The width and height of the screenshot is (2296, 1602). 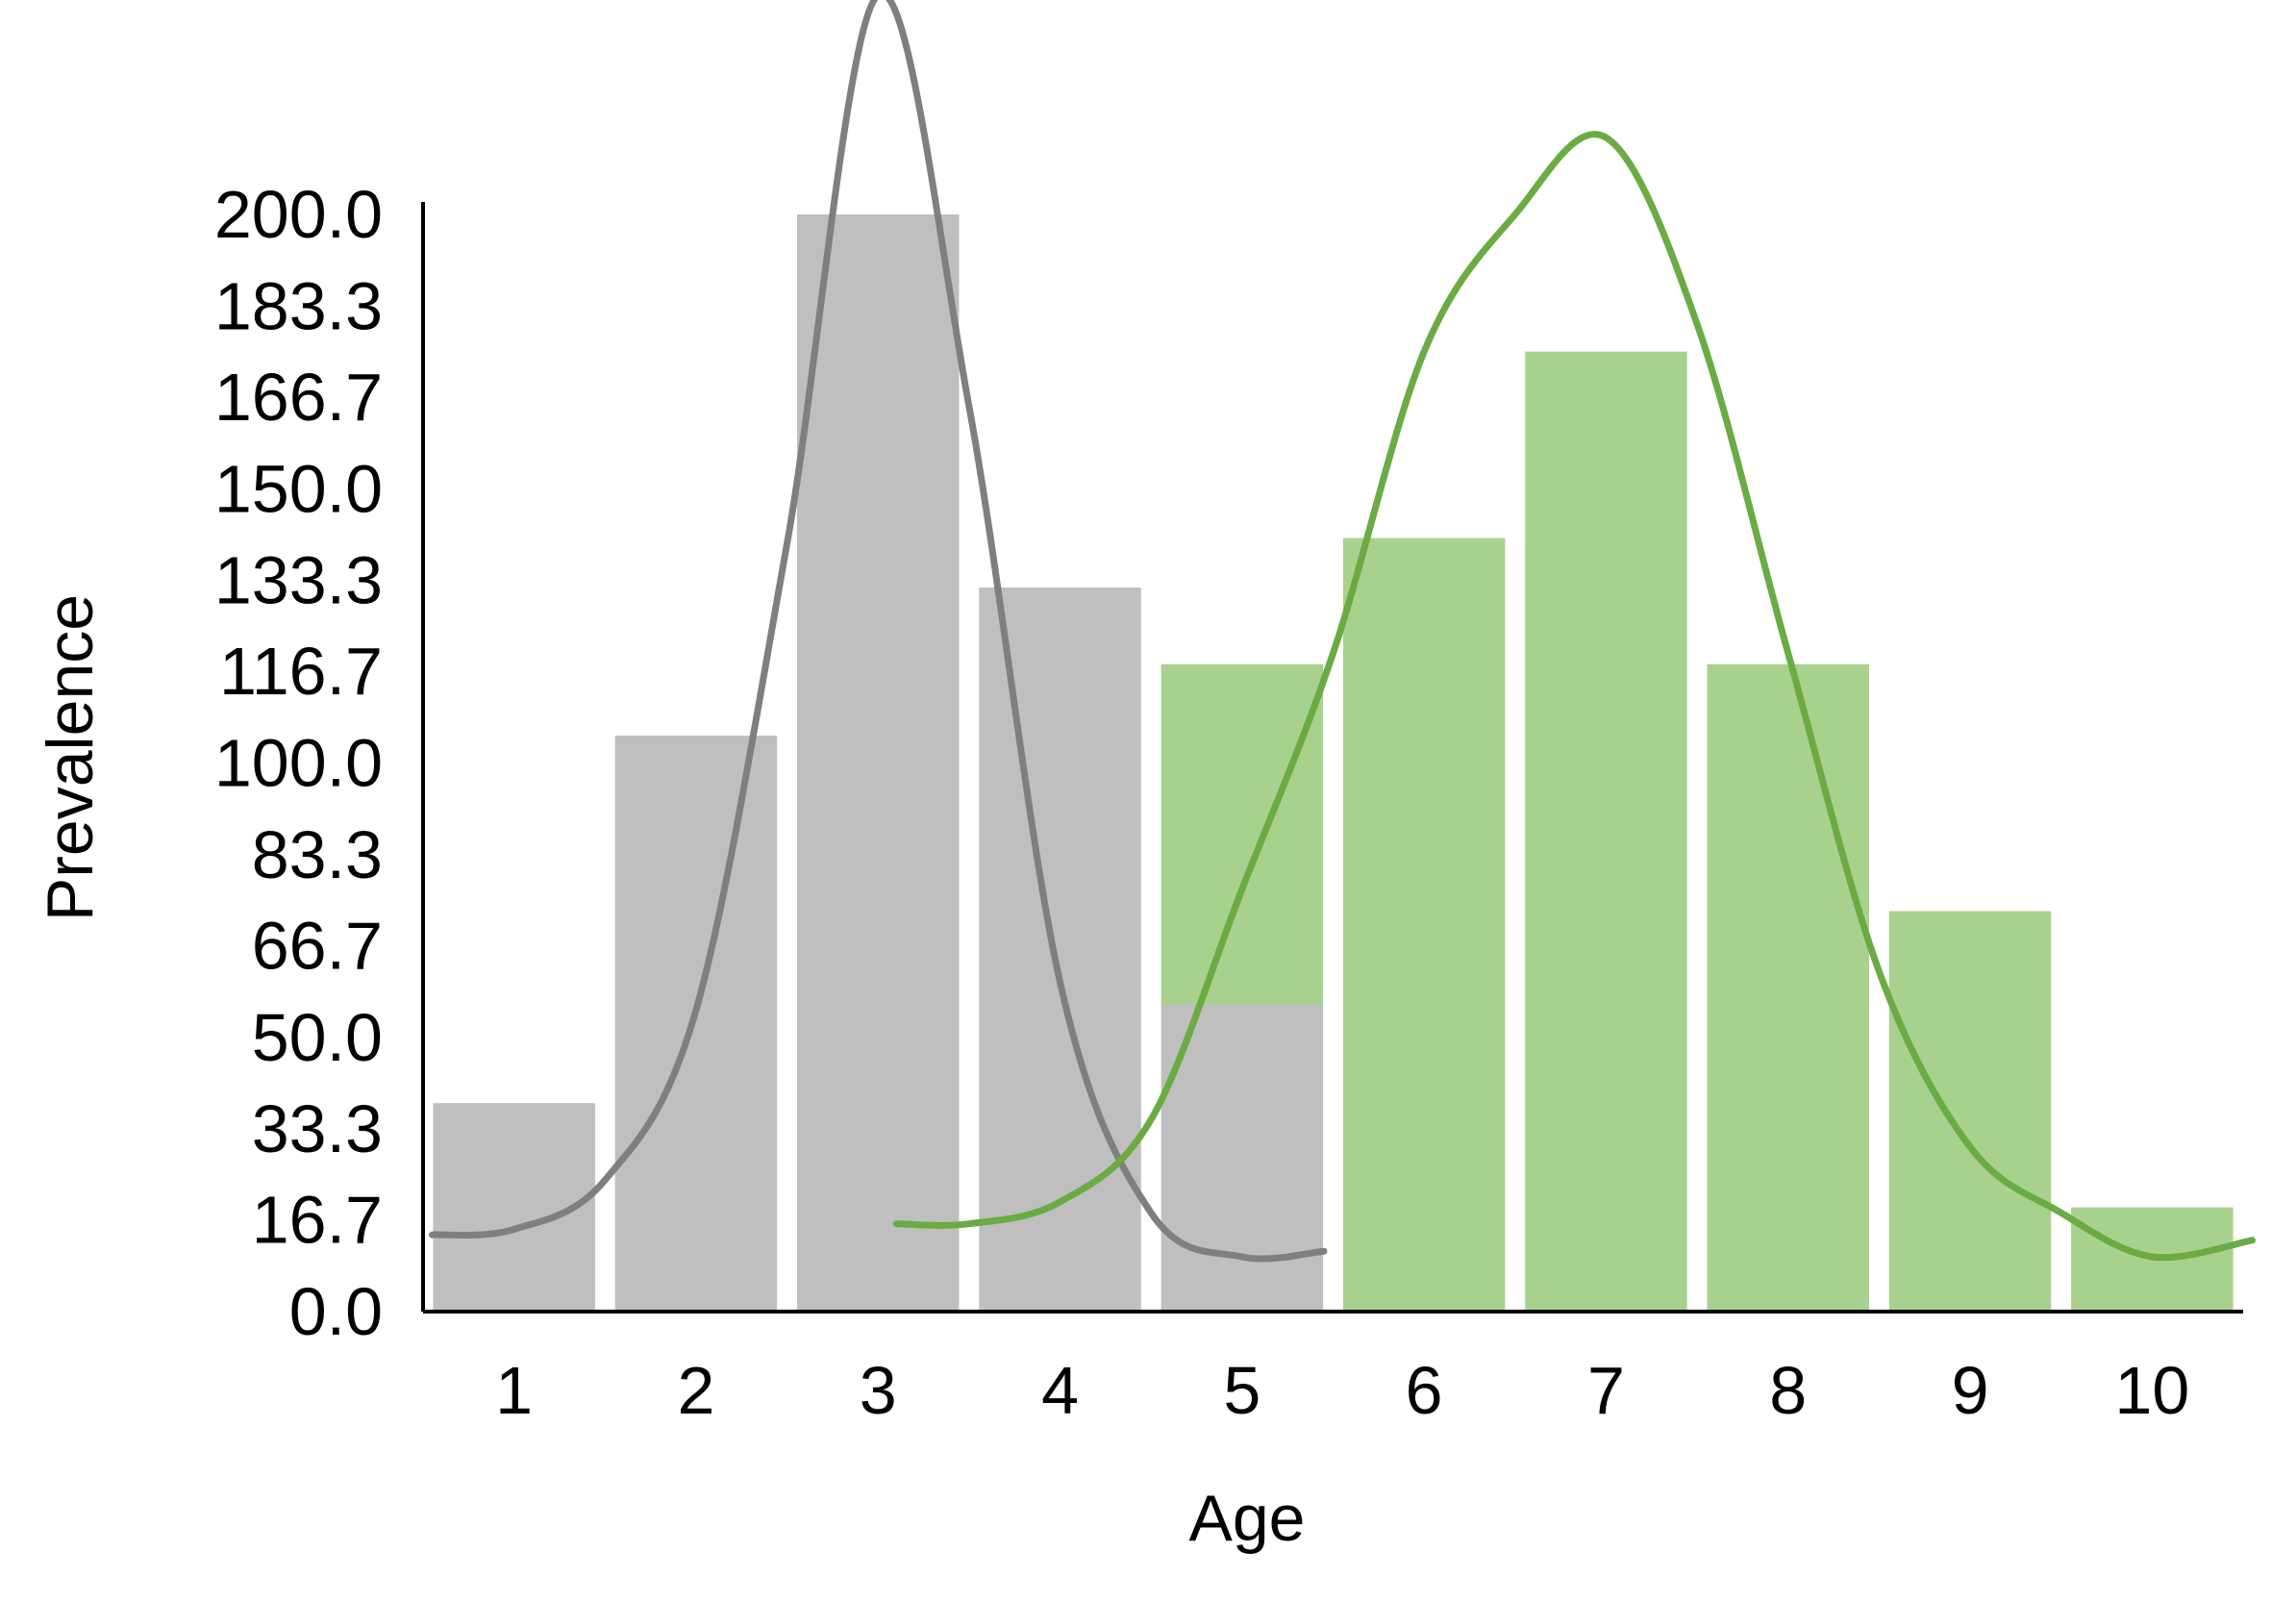 What do you see at coordinates (298, 215) in the screenshot?
I see `y-tick-label: 200.0` at bounding box center [298, 215].